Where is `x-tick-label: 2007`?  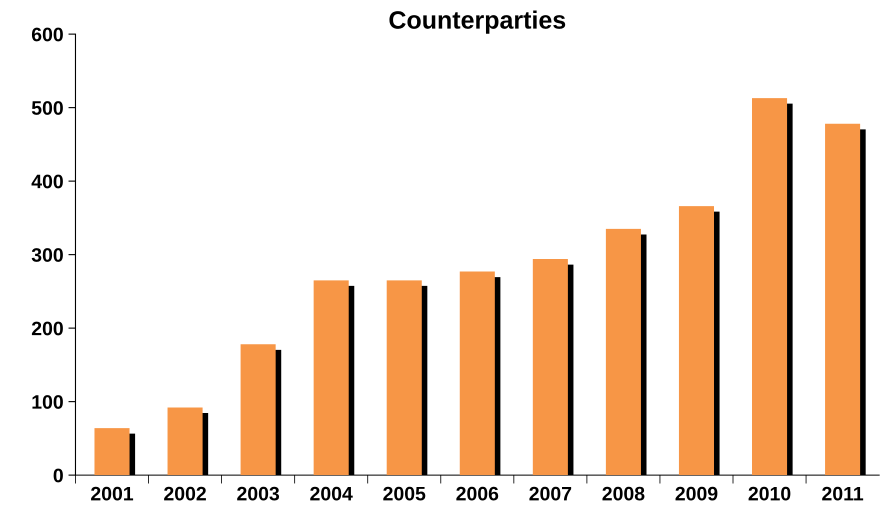 x-tick-label: 2007 is located at coordinates (550, 493).